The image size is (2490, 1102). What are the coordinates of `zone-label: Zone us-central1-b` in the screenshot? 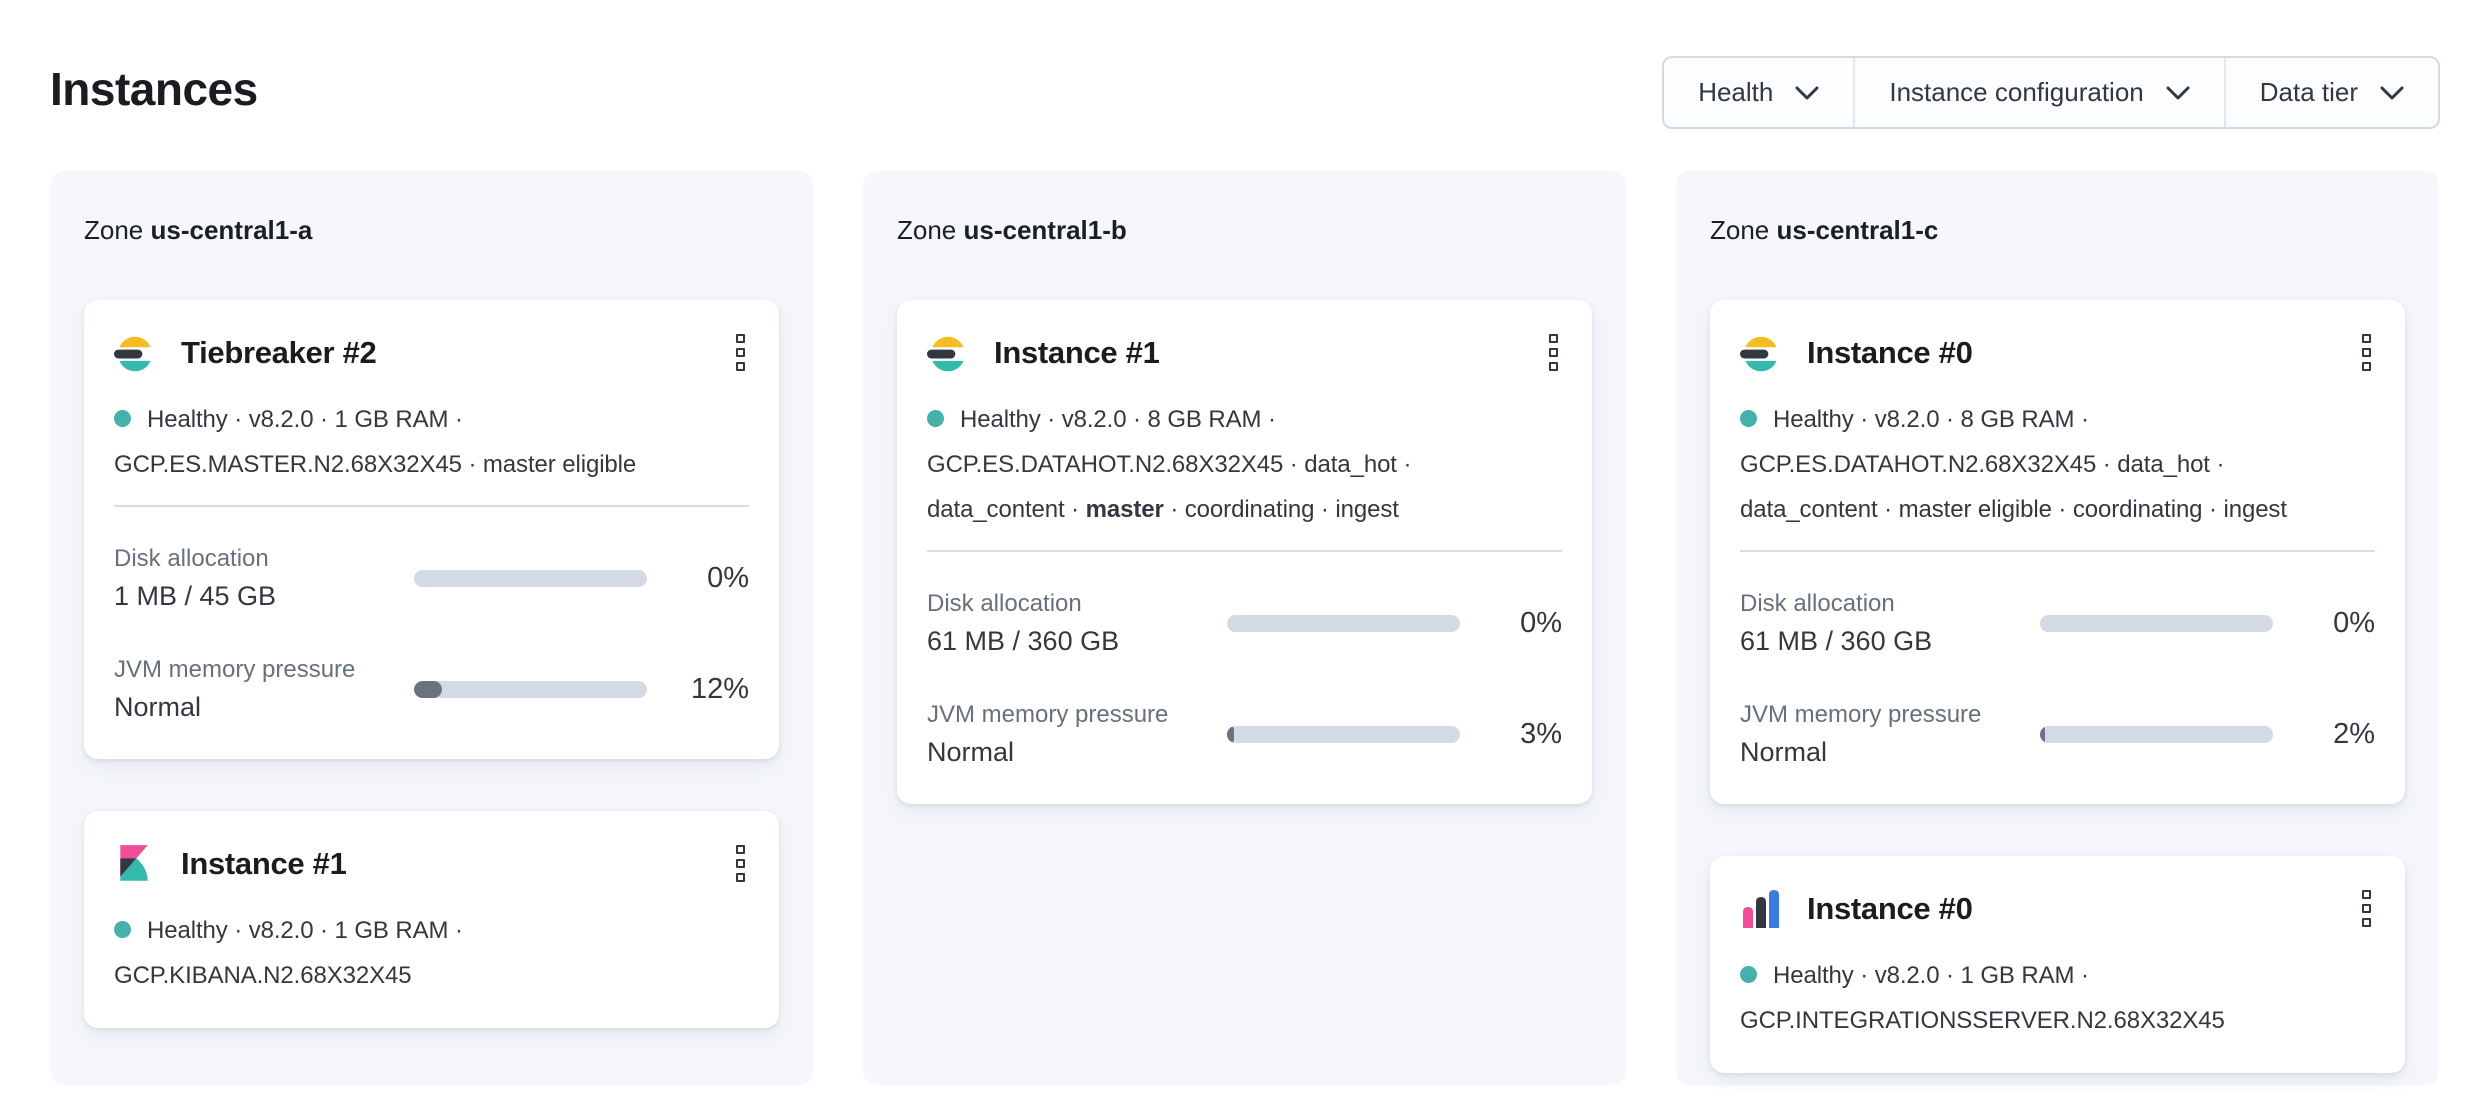 It's located at (1244, 230).